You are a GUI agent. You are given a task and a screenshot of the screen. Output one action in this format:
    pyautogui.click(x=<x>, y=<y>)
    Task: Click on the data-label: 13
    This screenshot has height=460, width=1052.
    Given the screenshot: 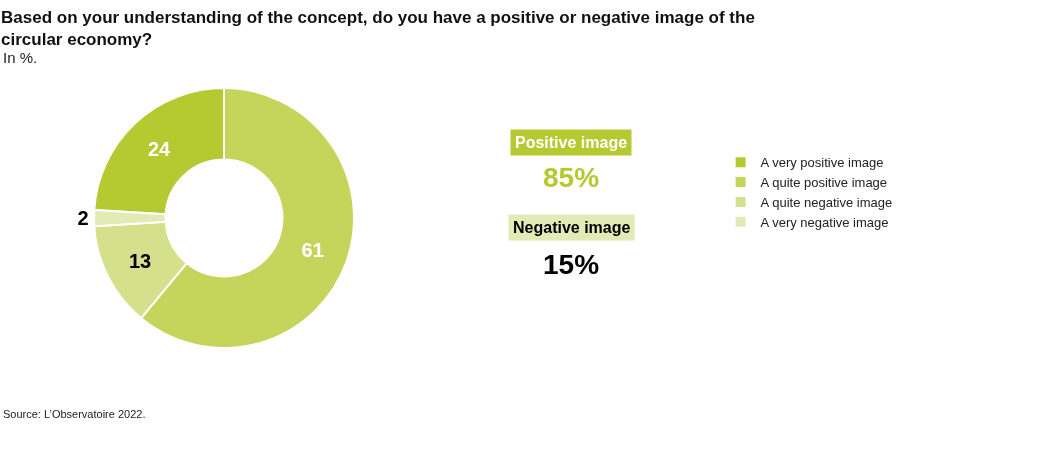 What is the action you would take?
    pyautogui.click(x=140, y=260)
    